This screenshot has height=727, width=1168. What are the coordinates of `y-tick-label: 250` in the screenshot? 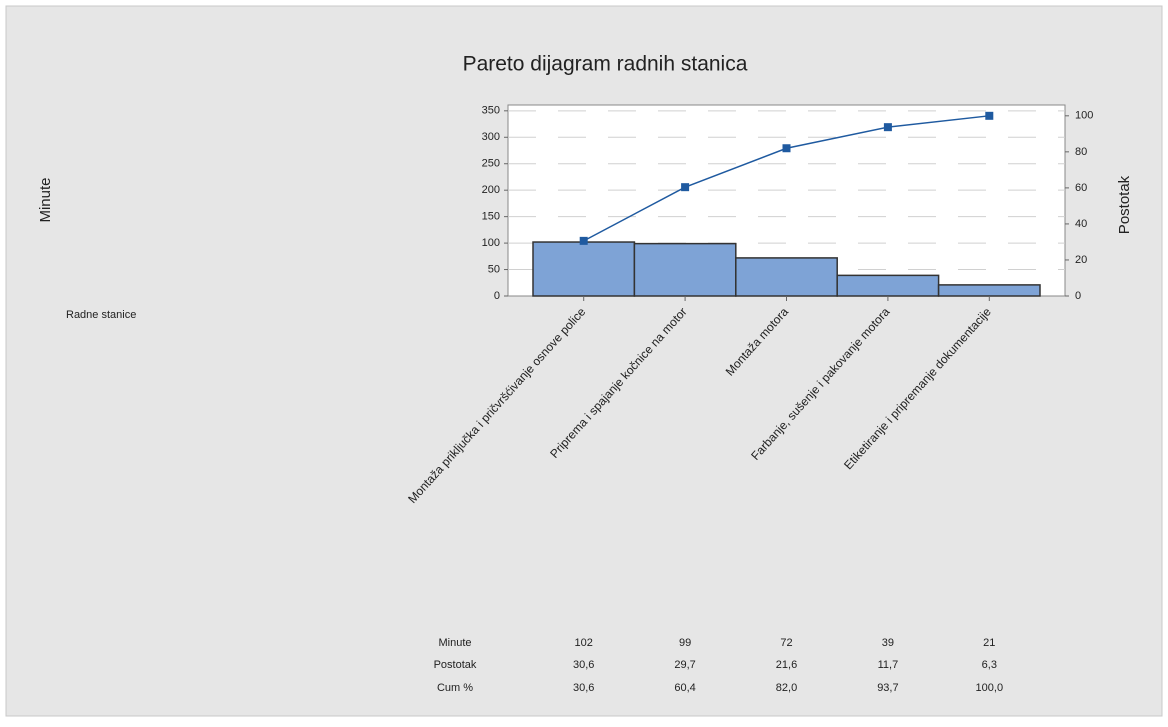 It's located at (491, 164).